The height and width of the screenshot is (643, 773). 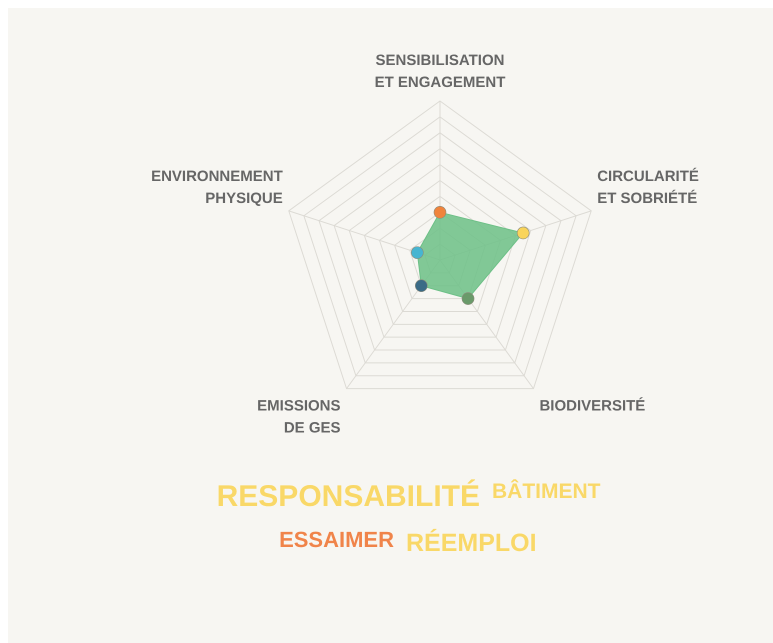 I want to click on spoke-label: ENVIRONNEMENT PHYSIQUE, so click(x=217, y=187).